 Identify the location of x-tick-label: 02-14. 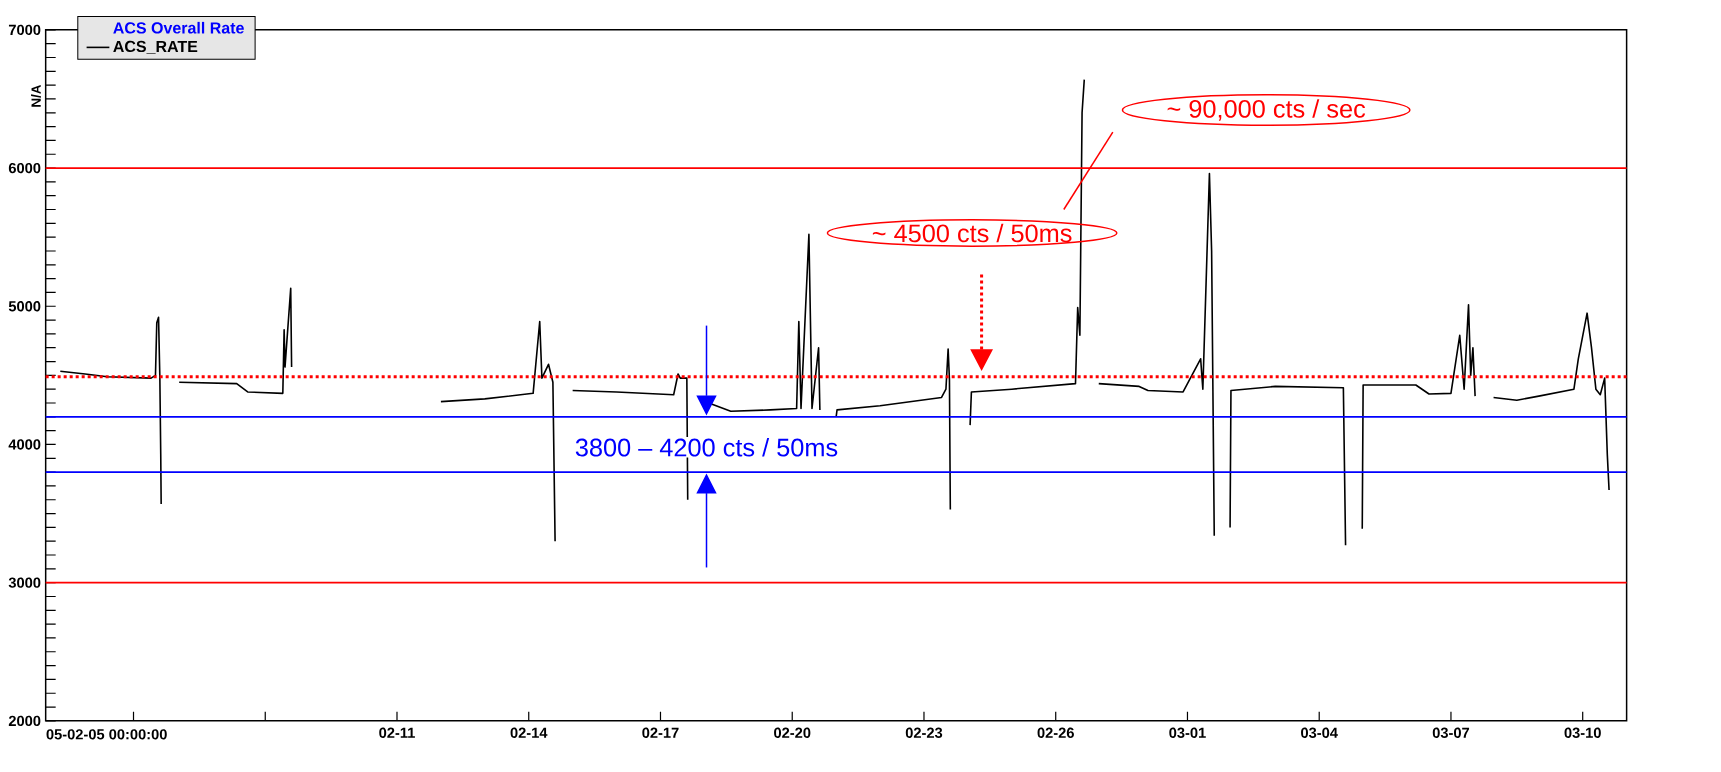
(529, 732).